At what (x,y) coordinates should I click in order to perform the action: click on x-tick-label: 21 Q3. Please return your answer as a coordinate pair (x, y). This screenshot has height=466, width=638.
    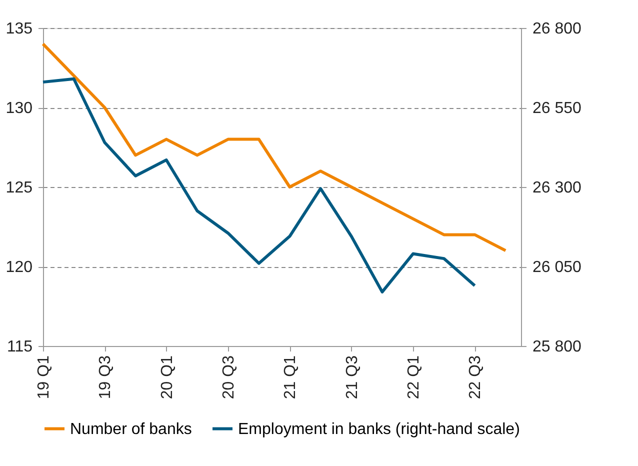
    Looking at the image, I should click on (352, 377).